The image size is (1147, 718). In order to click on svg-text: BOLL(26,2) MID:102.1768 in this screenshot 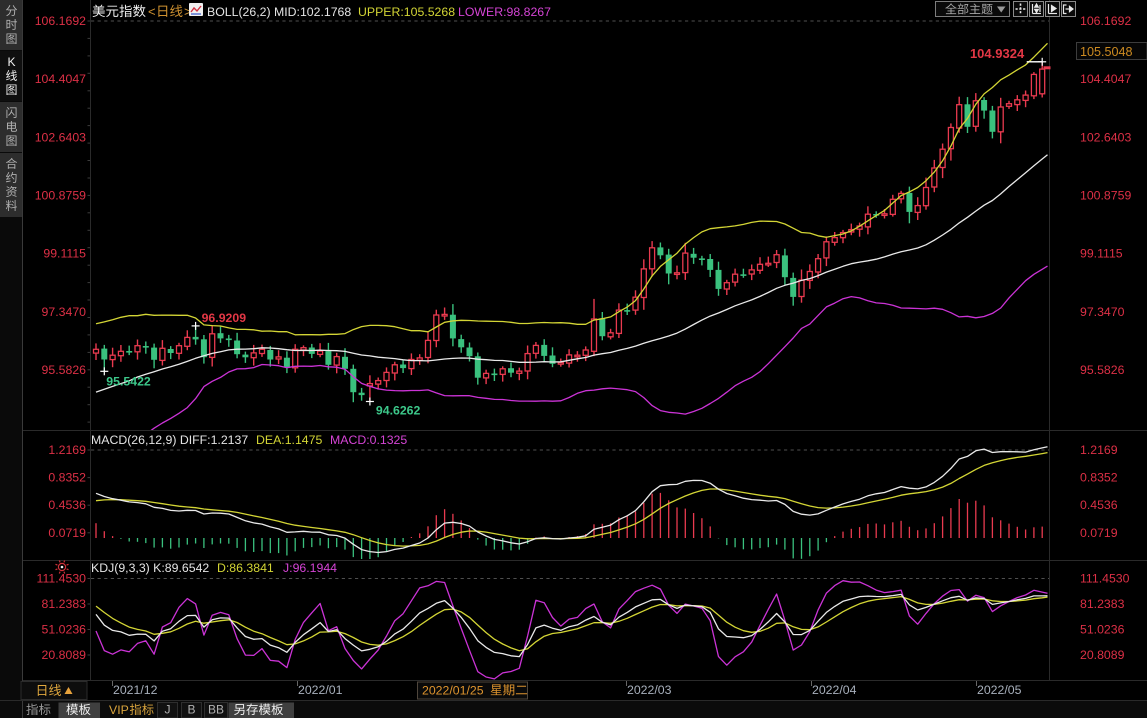, I will do `click(279, 12)`.